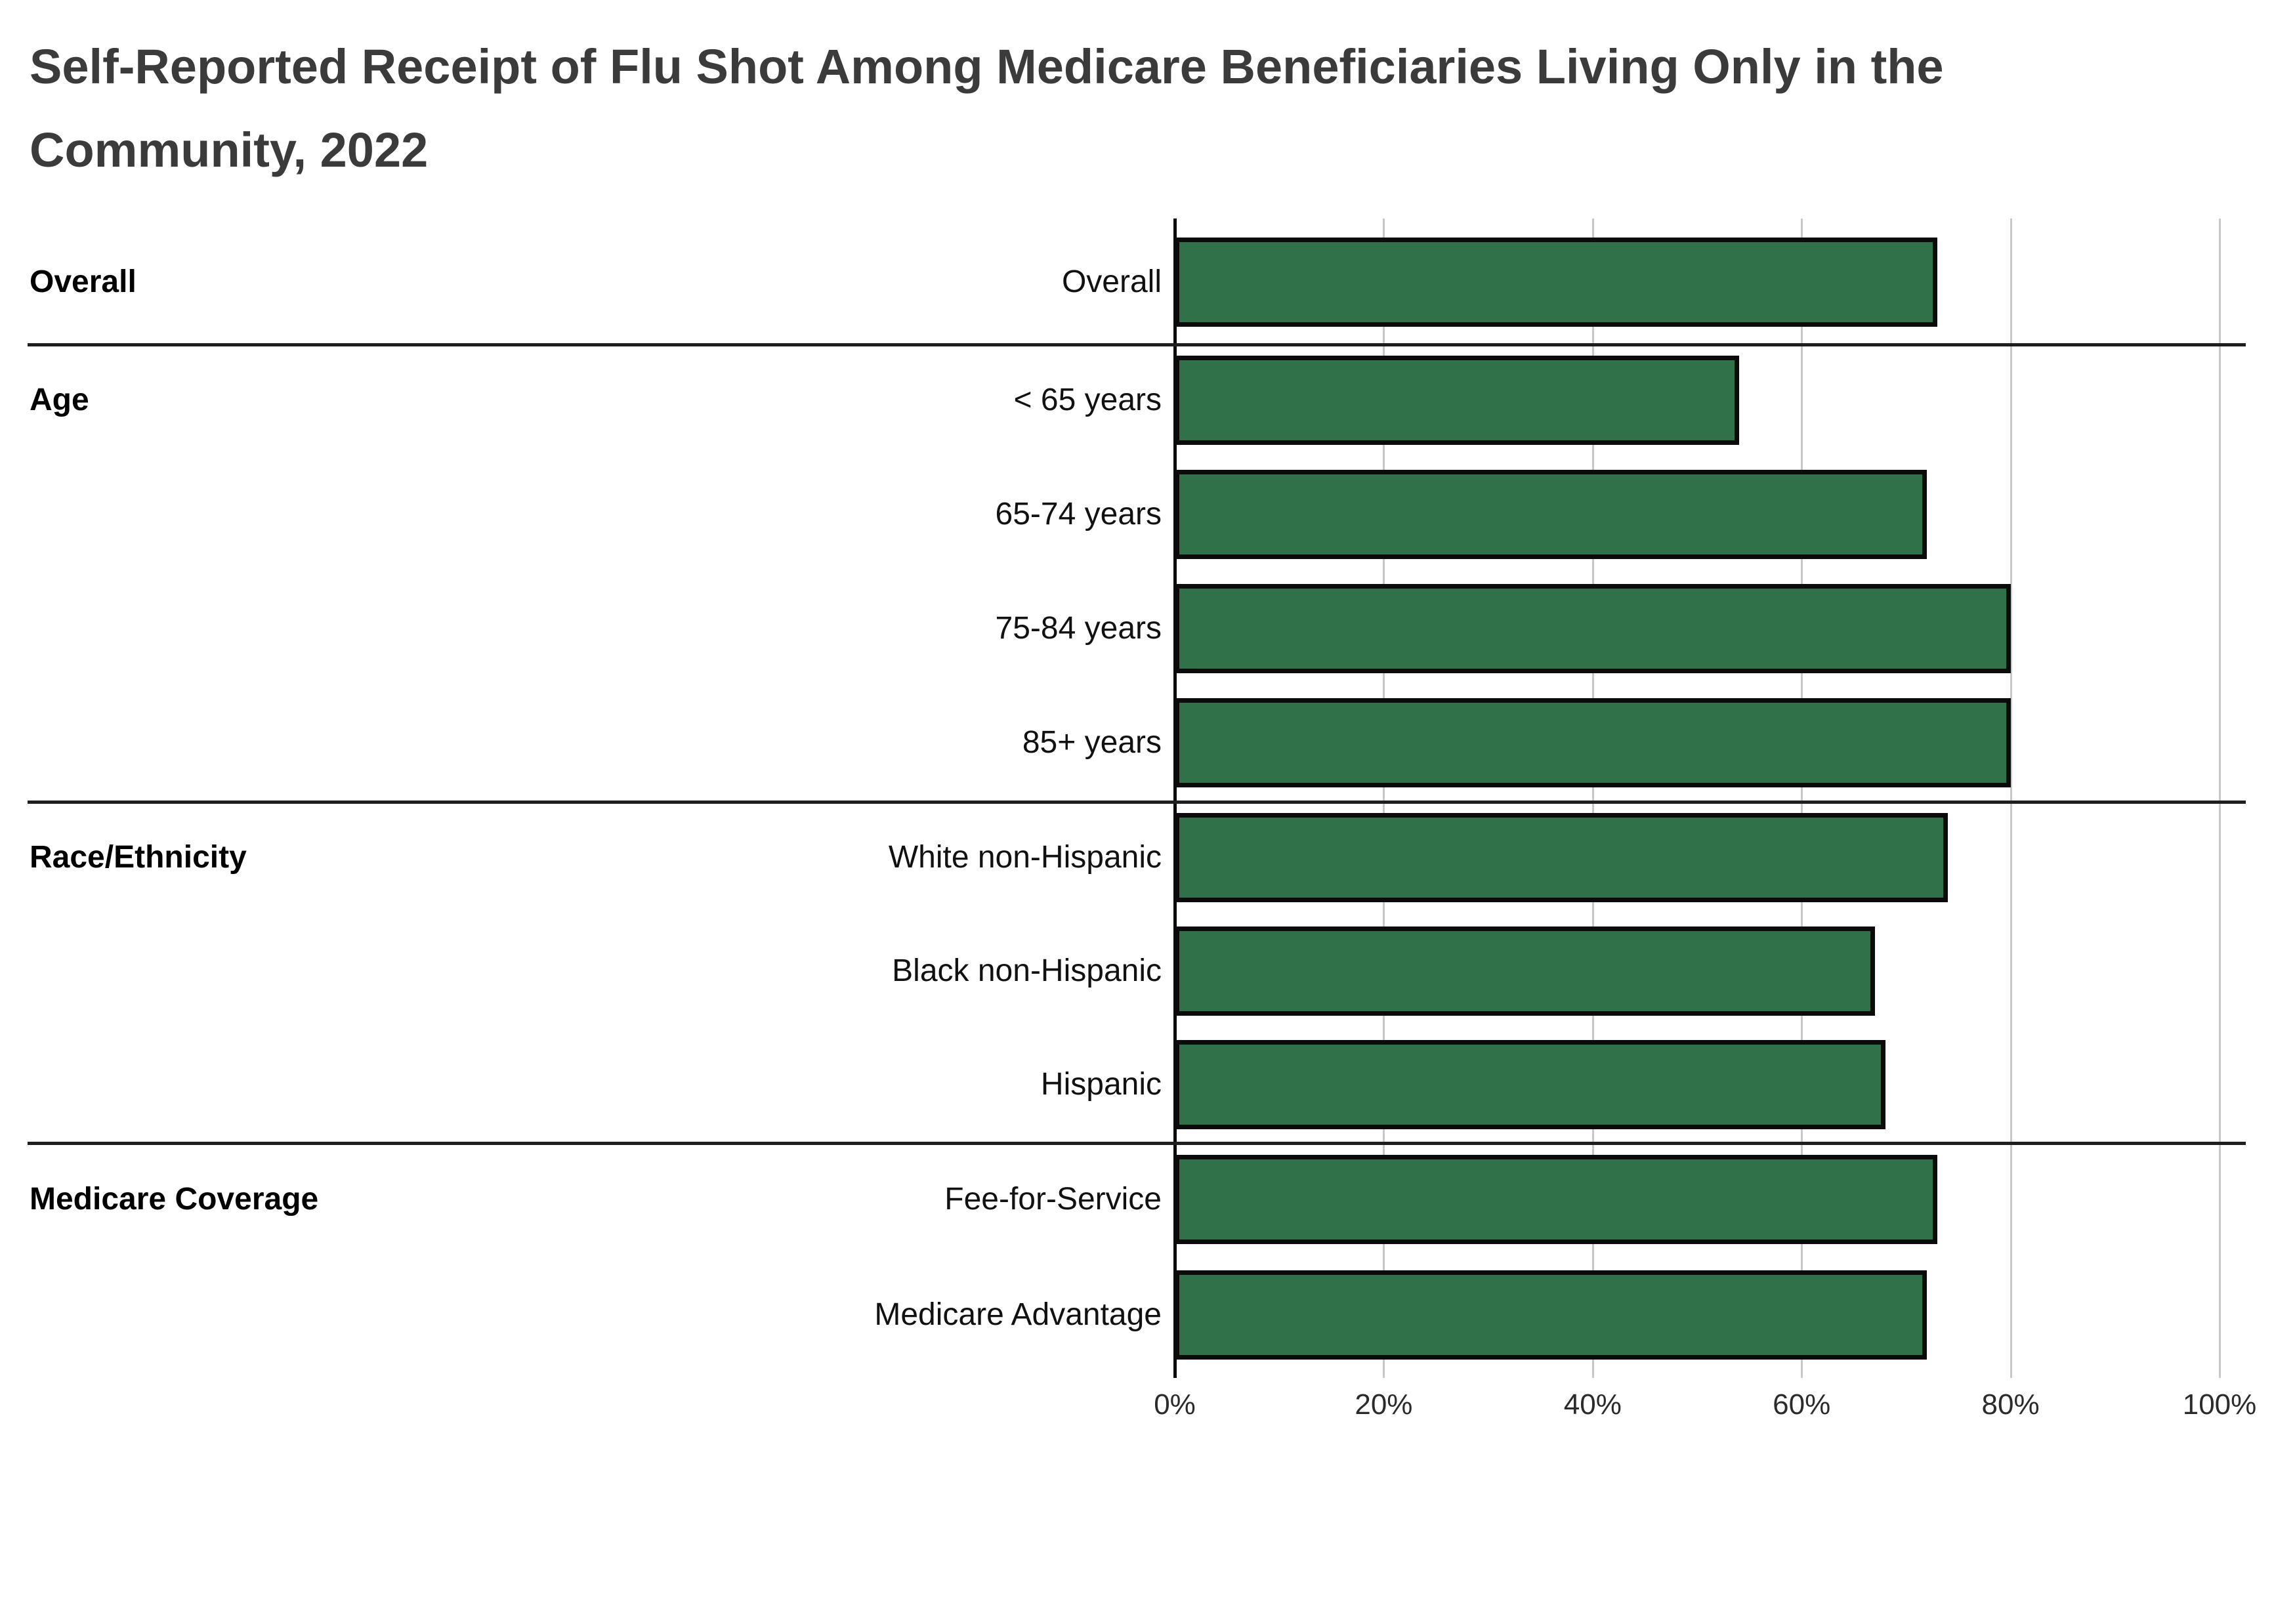 The height and width of the screenshot is (1624, 2274). Describe the element at coordinates (174, 1199) in the screenshot. I see `section-label: Medicare Coverage` at that location.